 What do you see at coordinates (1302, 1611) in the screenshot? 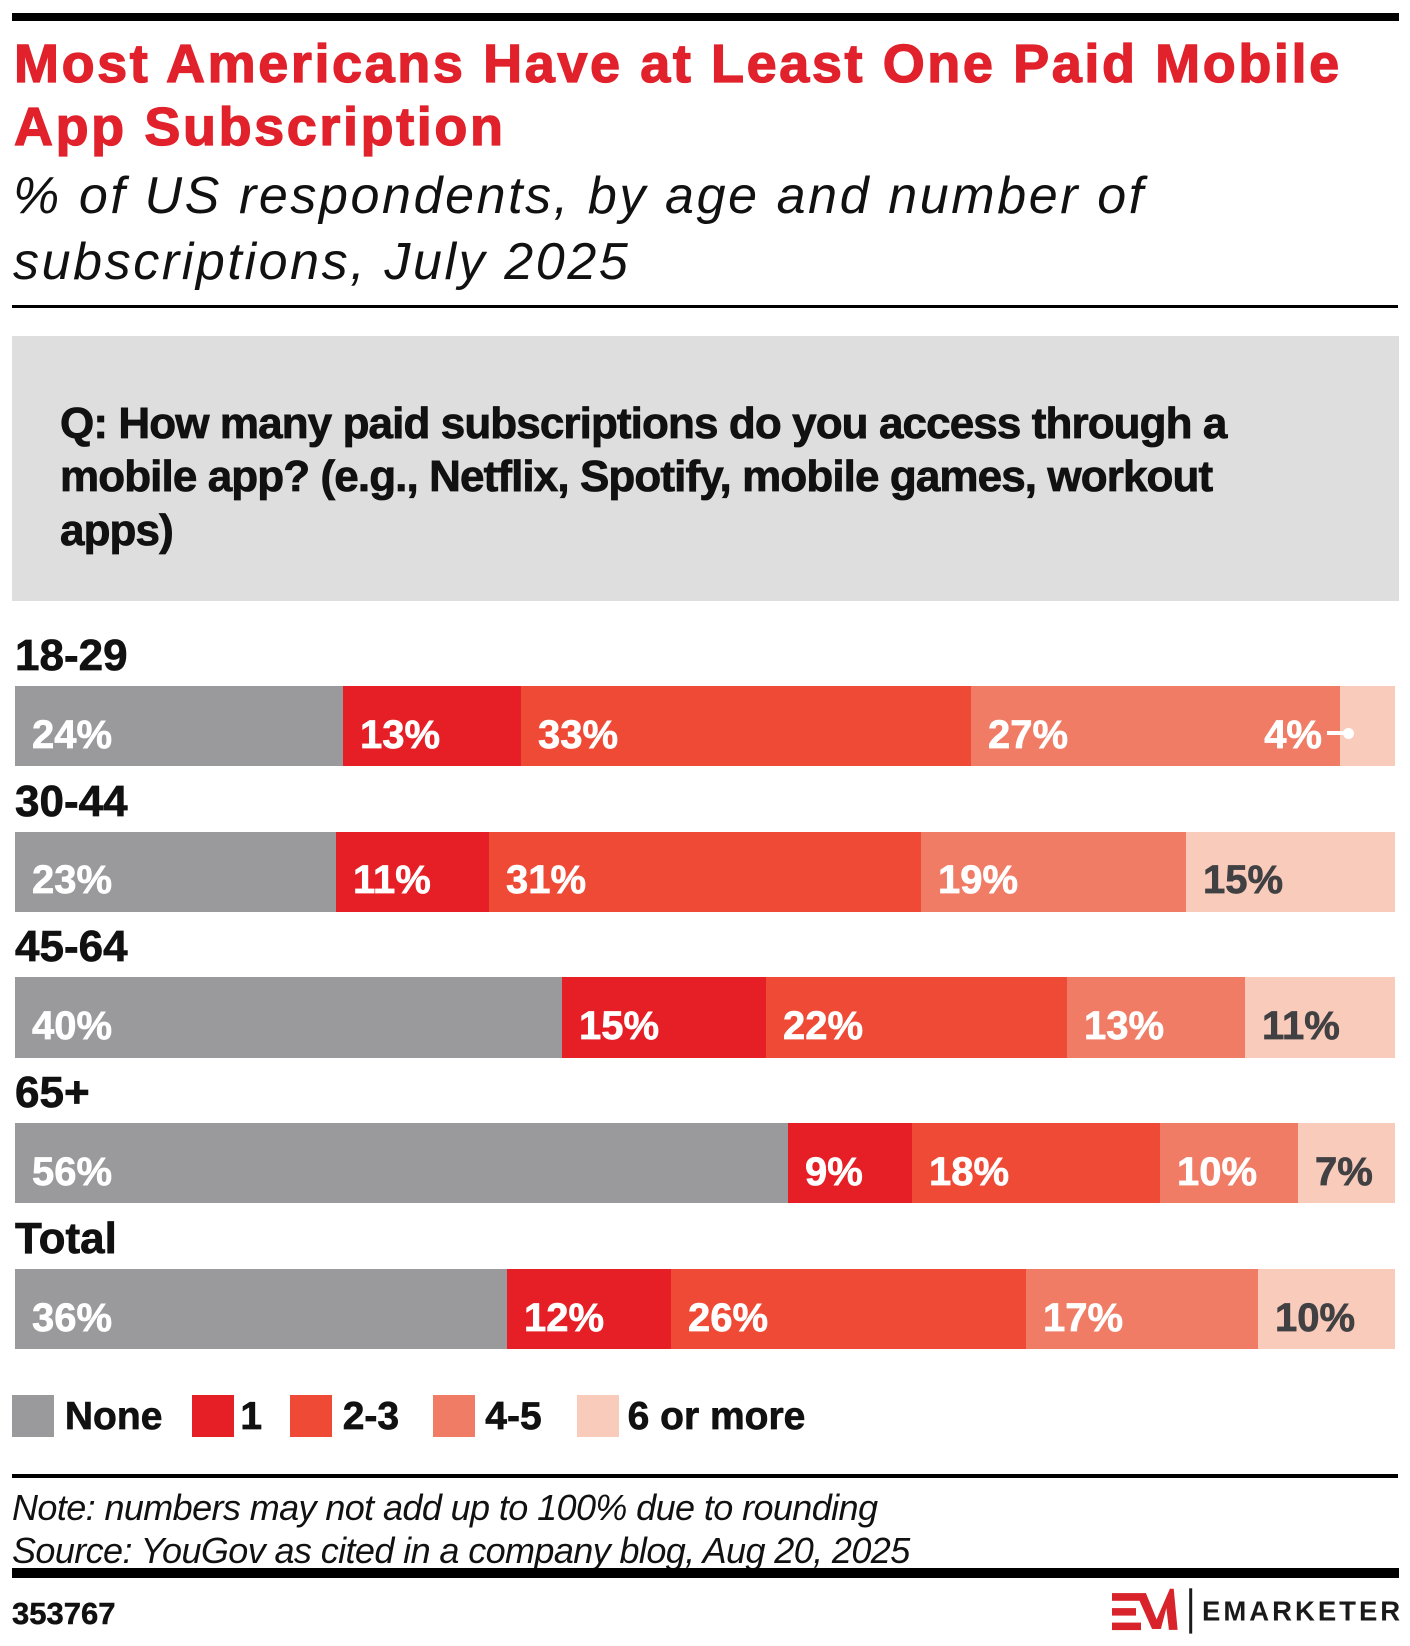
I see `svg-text: EMARKETER` at bounding box center [1302, 1611].